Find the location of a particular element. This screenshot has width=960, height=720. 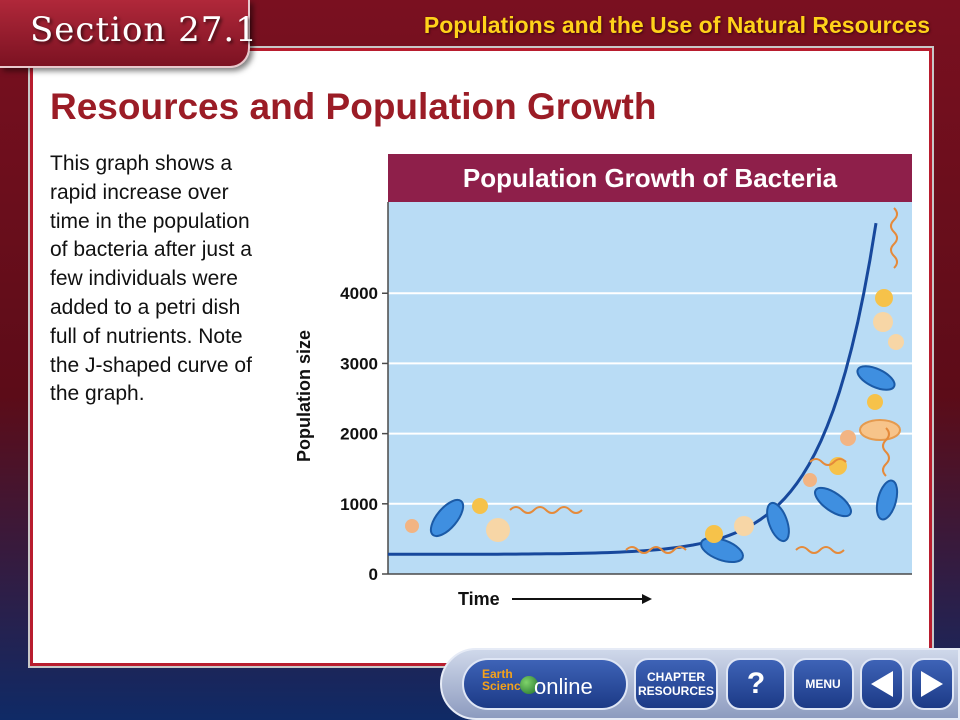

y-tick-labels: 0 1000 2000 3000 4000 is located at coordinates (364, 434).